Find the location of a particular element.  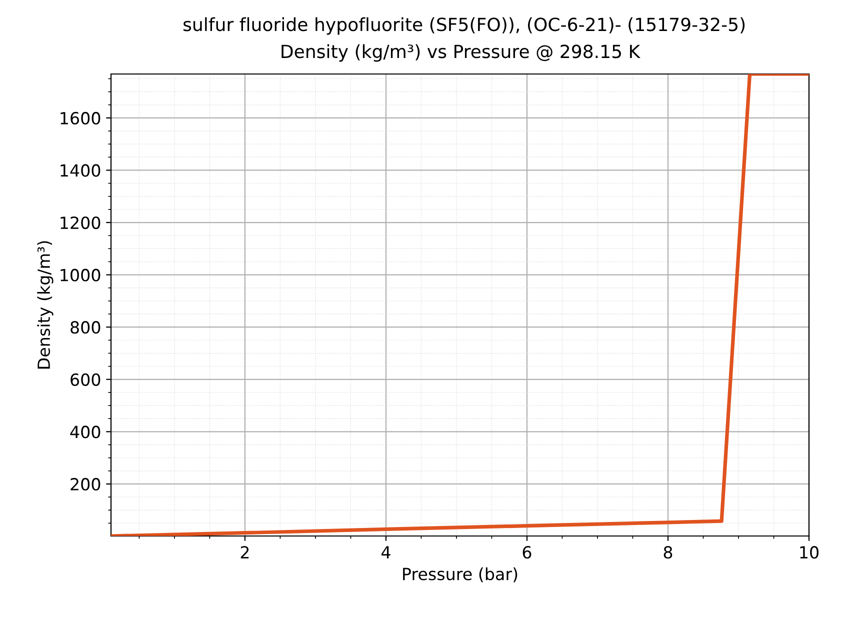

x-tick-label: 4 is located at coordinates (385, 552).